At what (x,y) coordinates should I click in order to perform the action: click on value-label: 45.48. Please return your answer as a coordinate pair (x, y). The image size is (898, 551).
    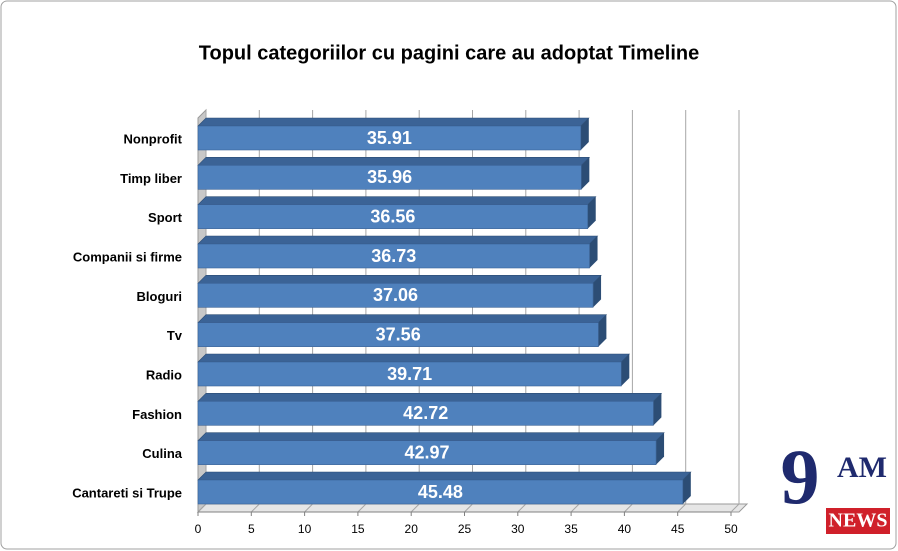
    Looking at the image, I should click on (440, 492).